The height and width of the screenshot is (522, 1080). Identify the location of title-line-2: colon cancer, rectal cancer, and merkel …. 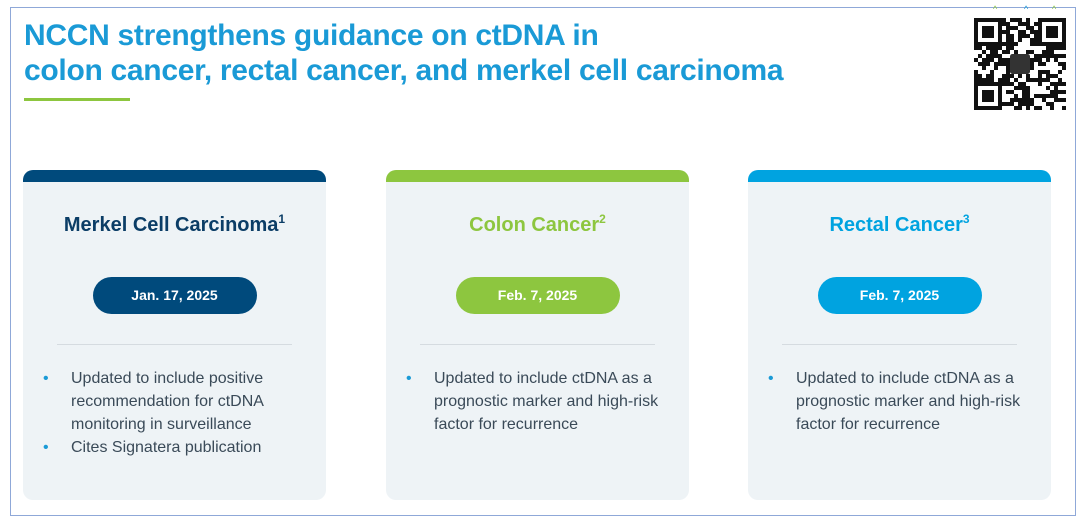
(404, 70).